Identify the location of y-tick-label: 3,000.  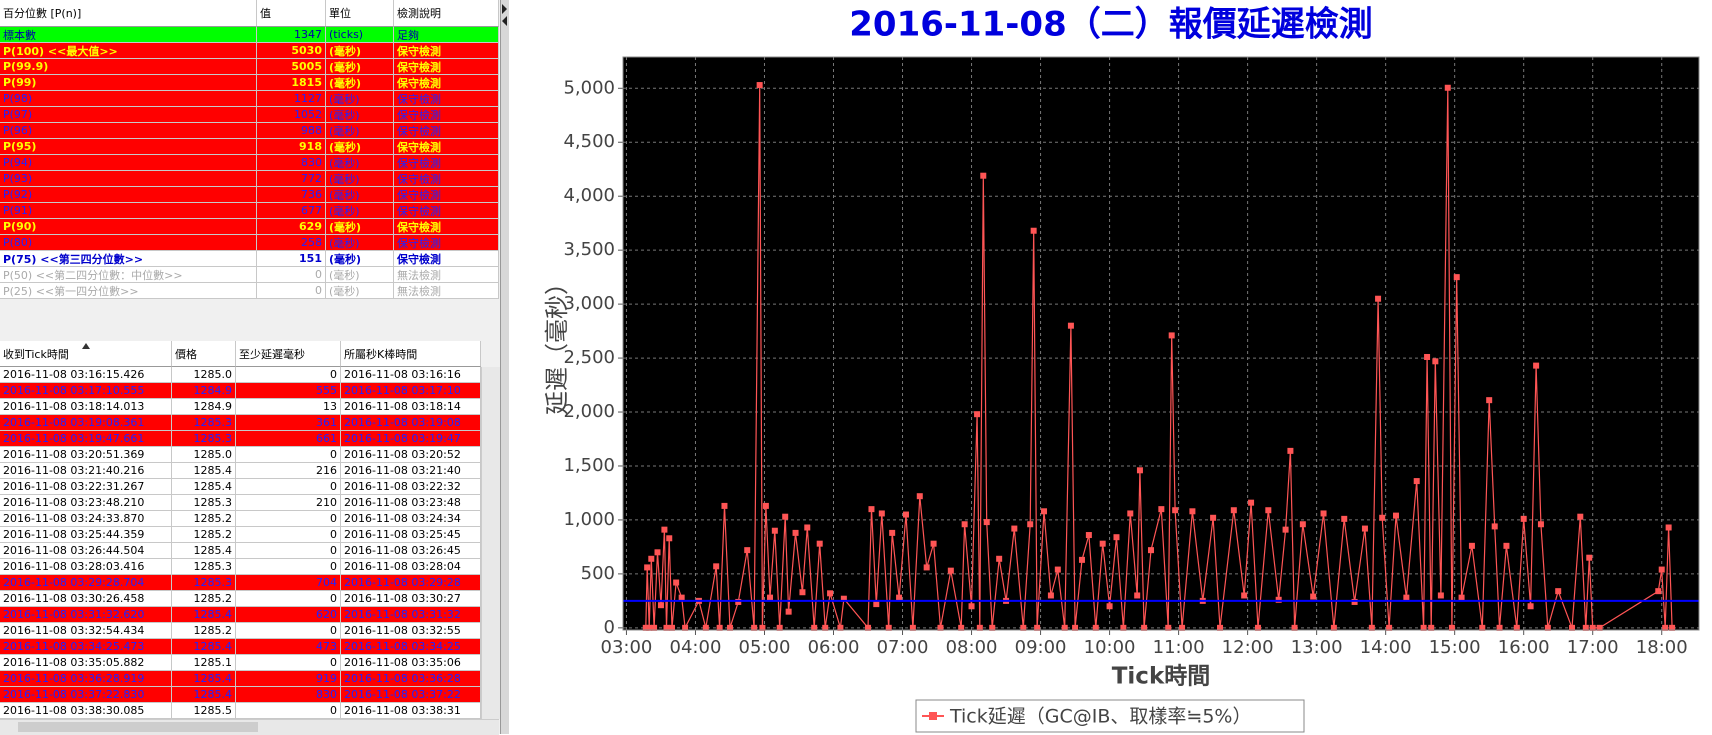
(589, 303).